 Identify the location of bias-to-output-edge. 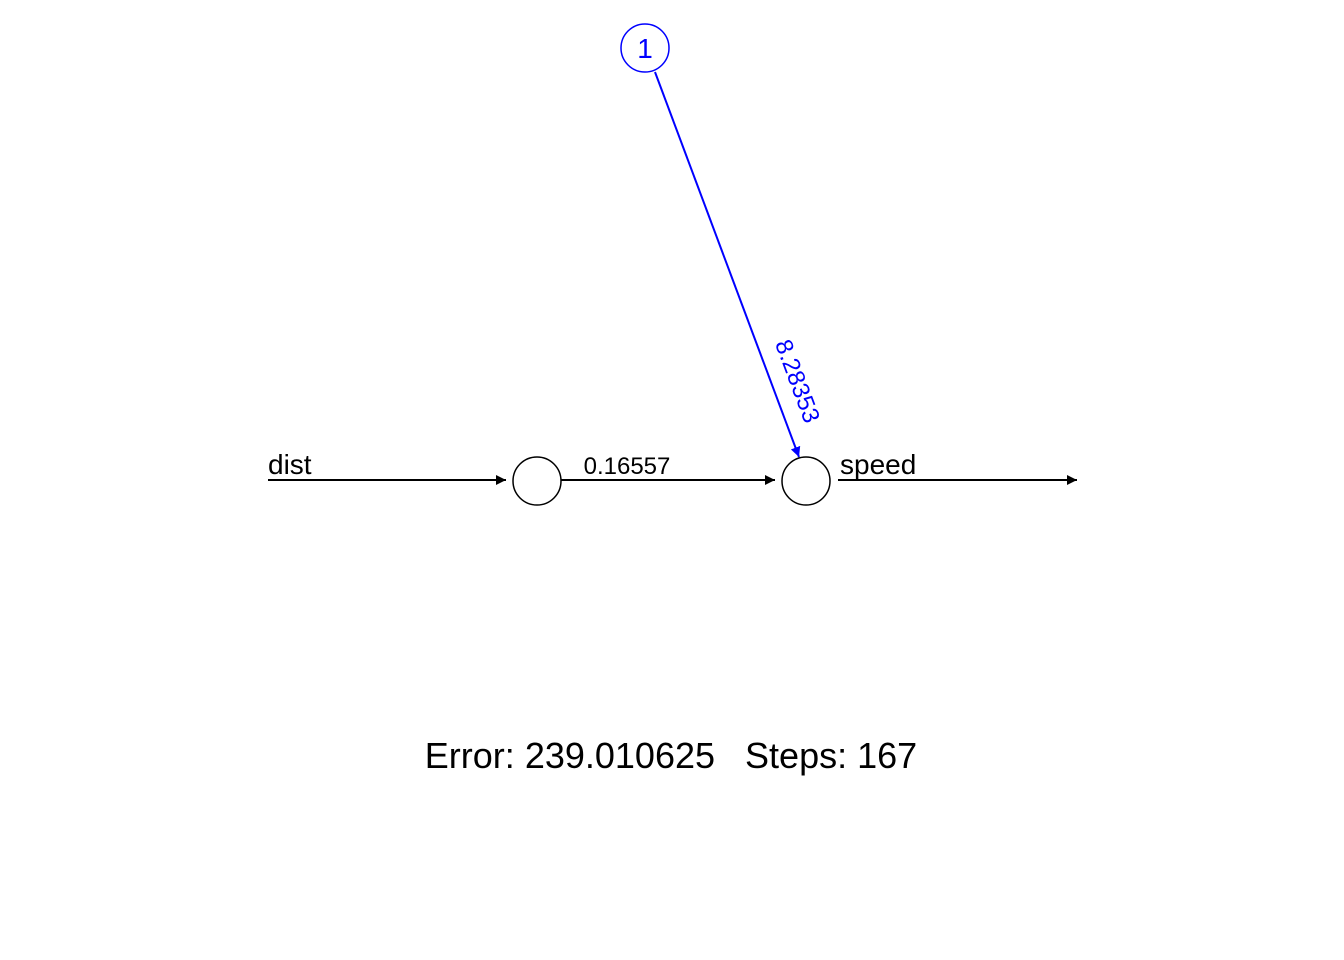
(727, 264).